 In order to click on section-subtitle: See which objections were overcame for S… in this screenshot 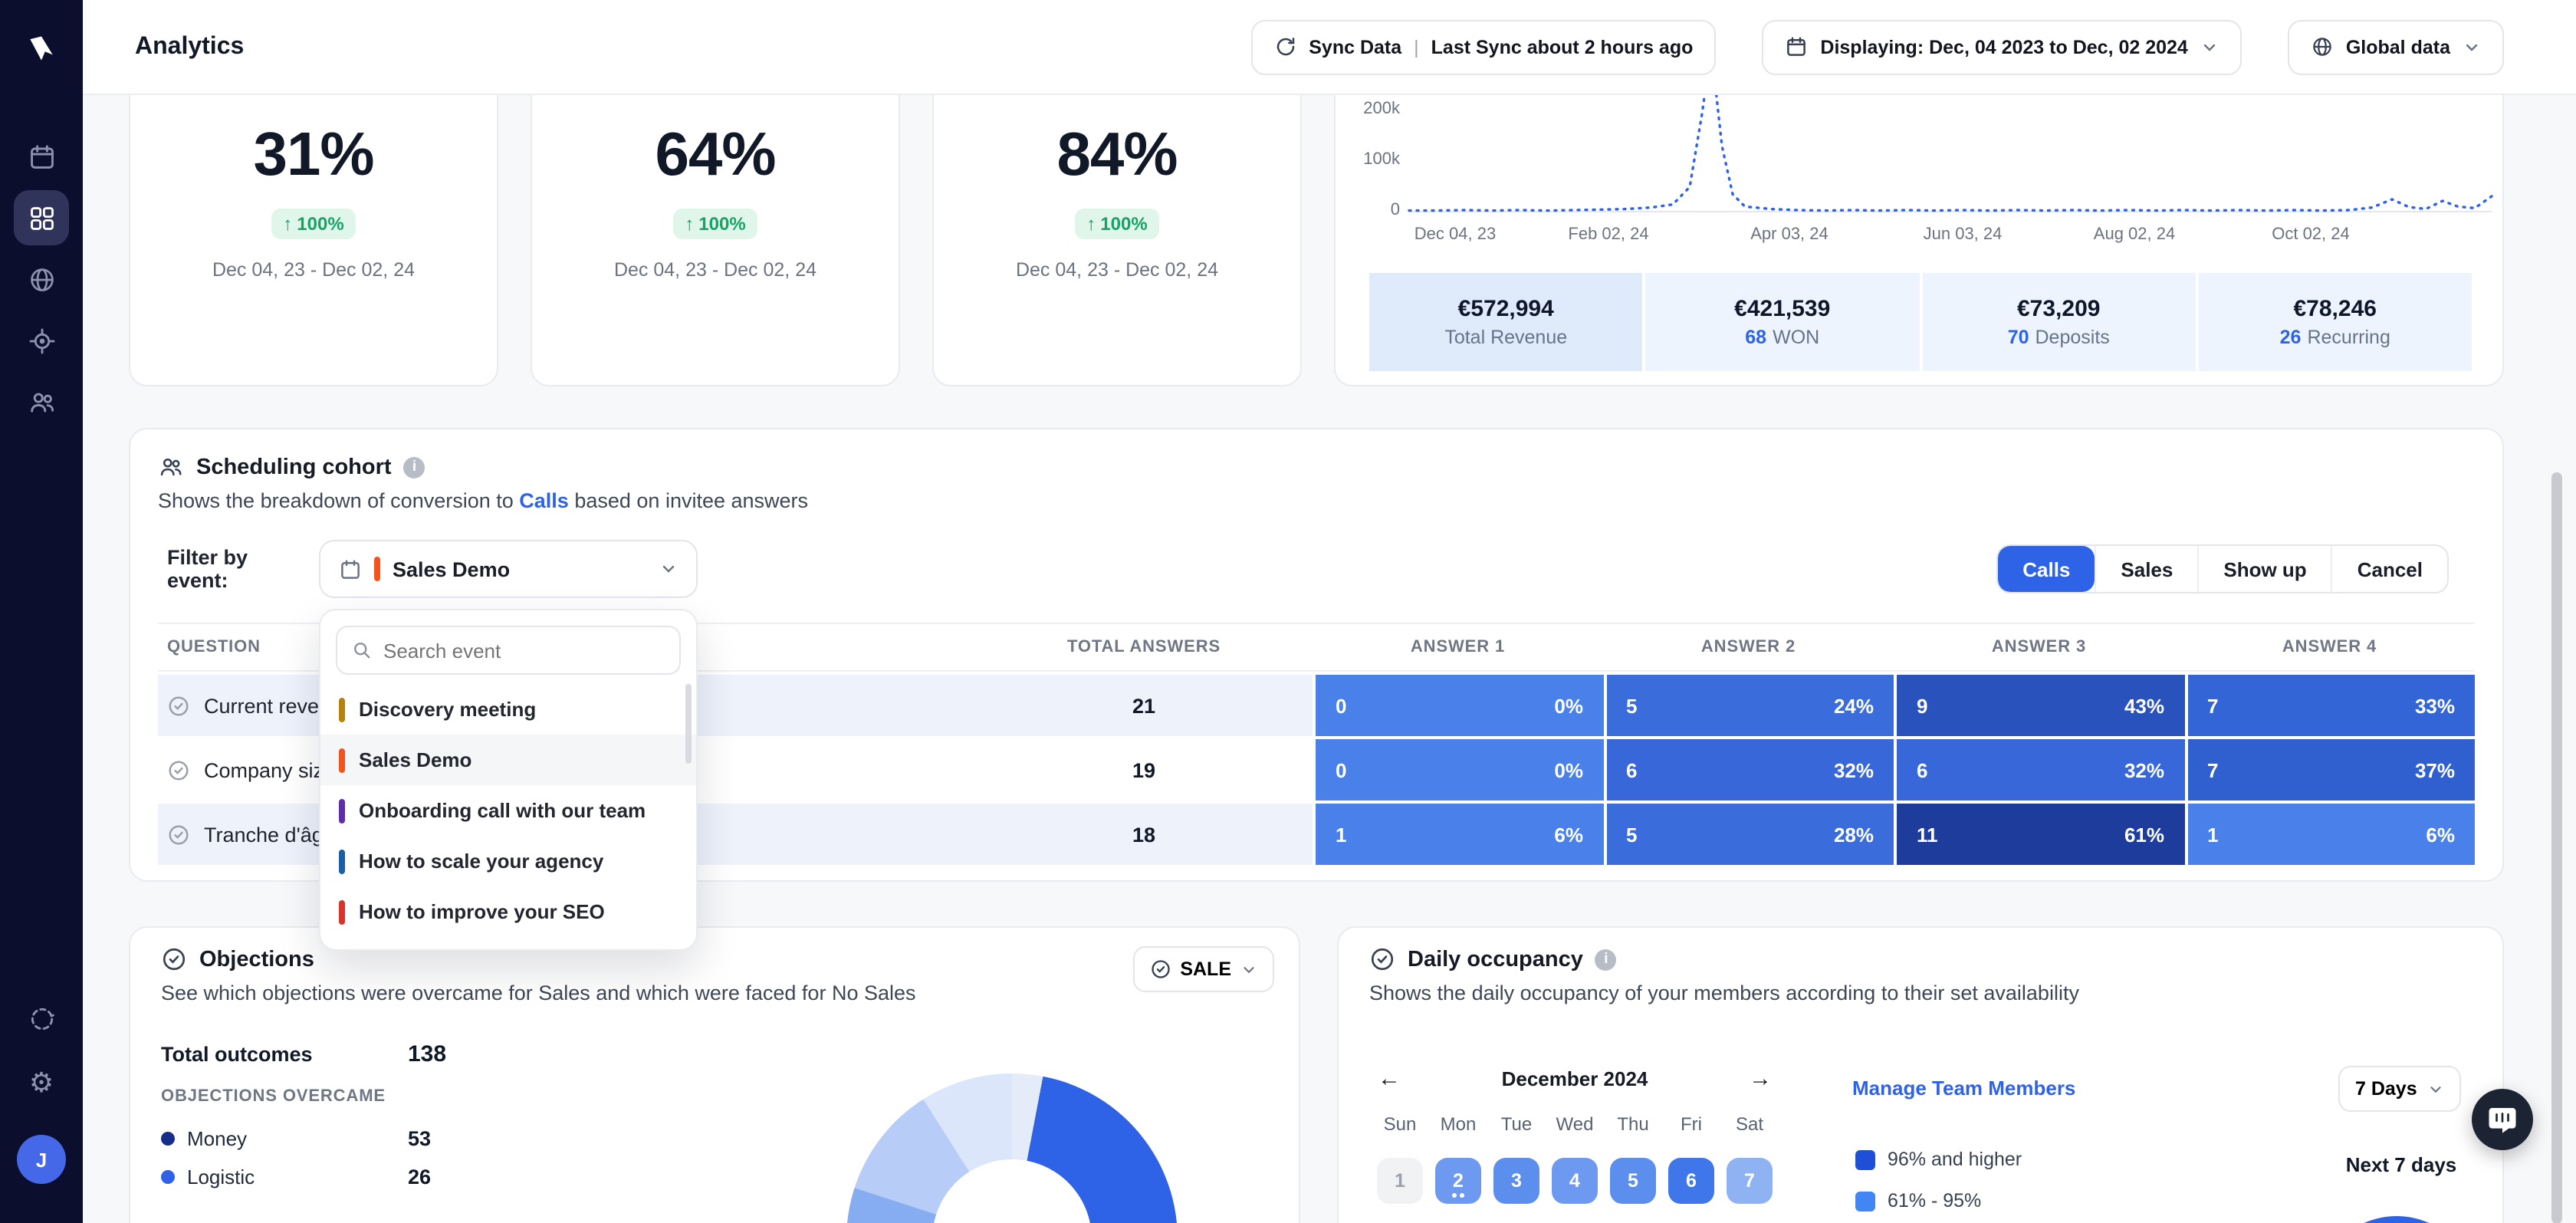, I will do `click(539, 992)`.